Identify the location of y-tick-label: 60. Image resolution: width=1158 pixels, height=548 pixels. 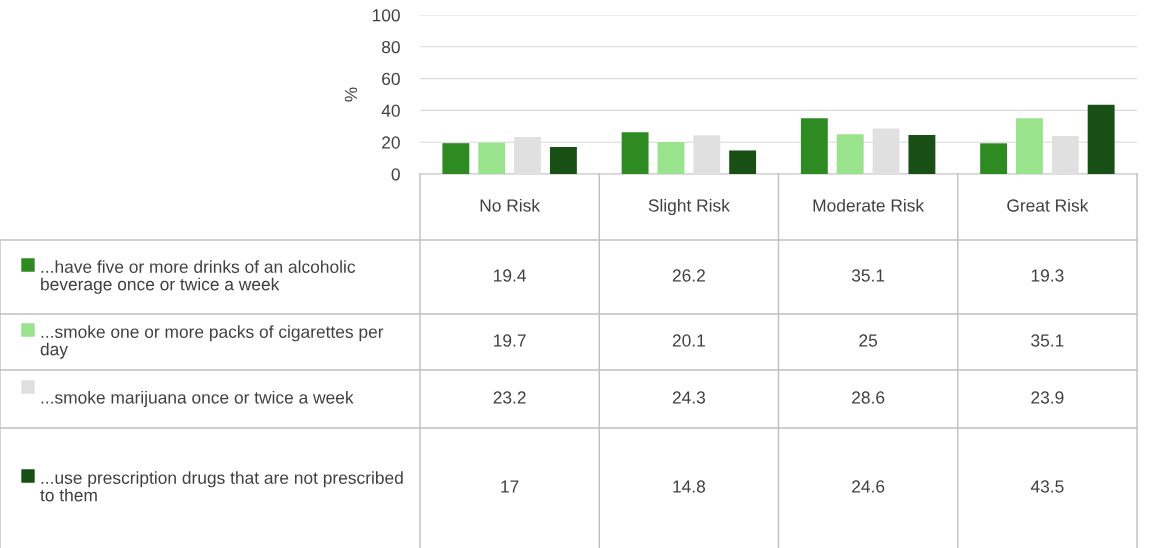
(391, 79).